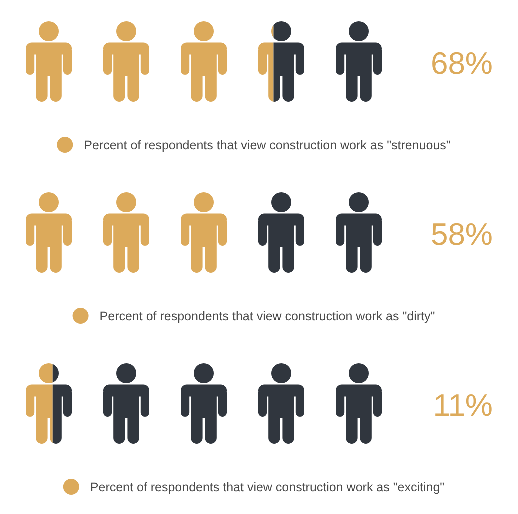 This screenshot has width=518, height=514. Describe the element at coordinates (461, 234) in the screenshot. I see `data-label: 58%` at that location.